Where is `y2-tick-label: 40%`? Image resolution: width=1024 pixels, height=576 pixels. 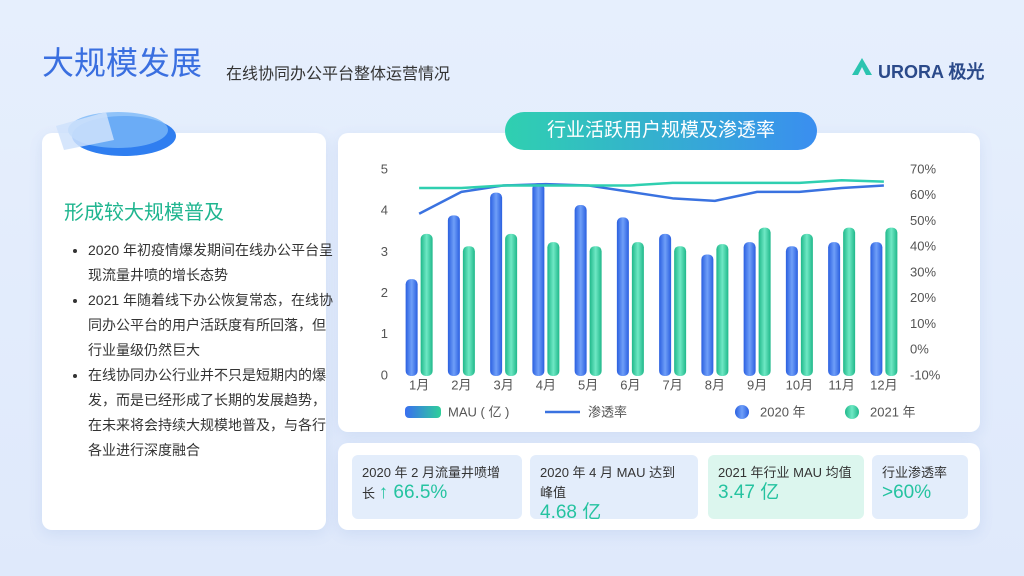
y2-tick-label: 40% is located at coordinates (923, 246).